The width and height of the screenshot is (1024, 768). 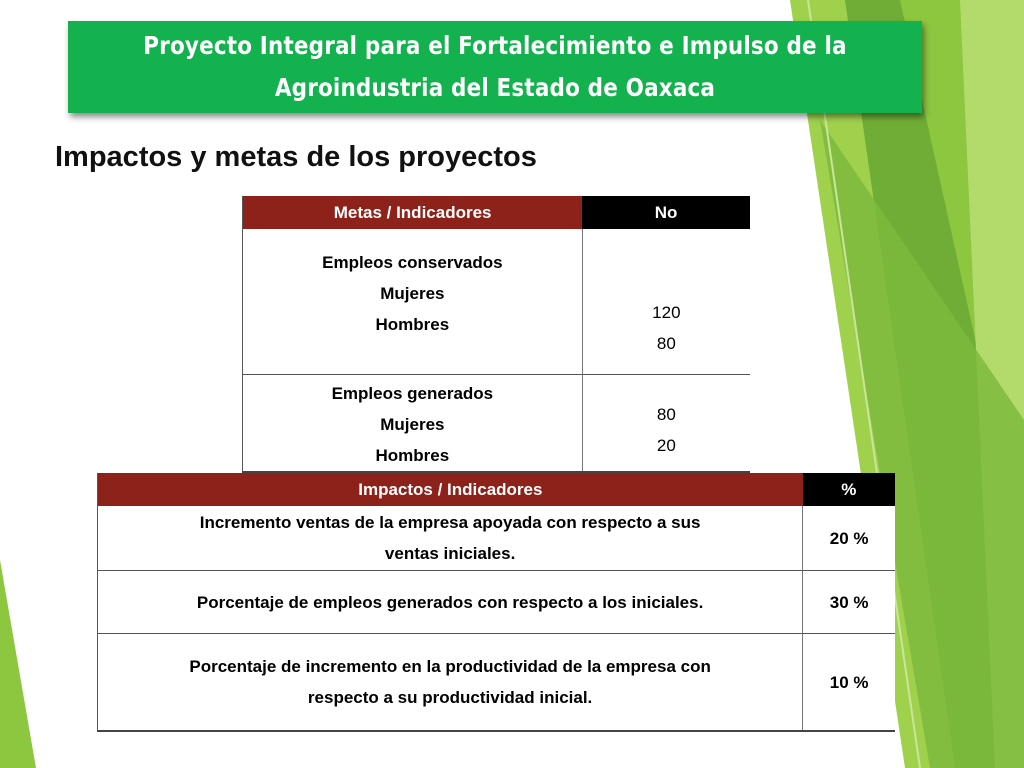 I want to click on value-hombres: 20, so click(x=666, y=445).